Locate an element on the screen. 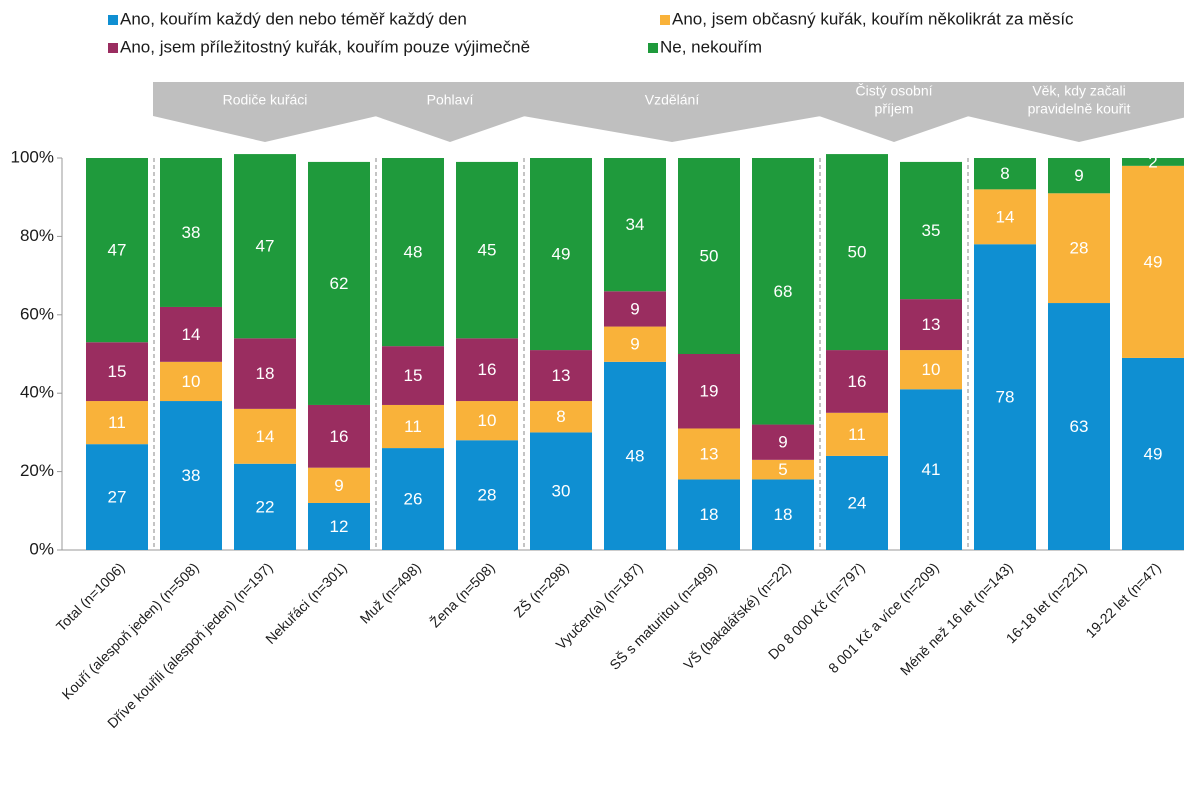 This screenshot has width=1184, height=787. x-tick-label: ZŠ (n=298) is located at coordinates (541, 589).